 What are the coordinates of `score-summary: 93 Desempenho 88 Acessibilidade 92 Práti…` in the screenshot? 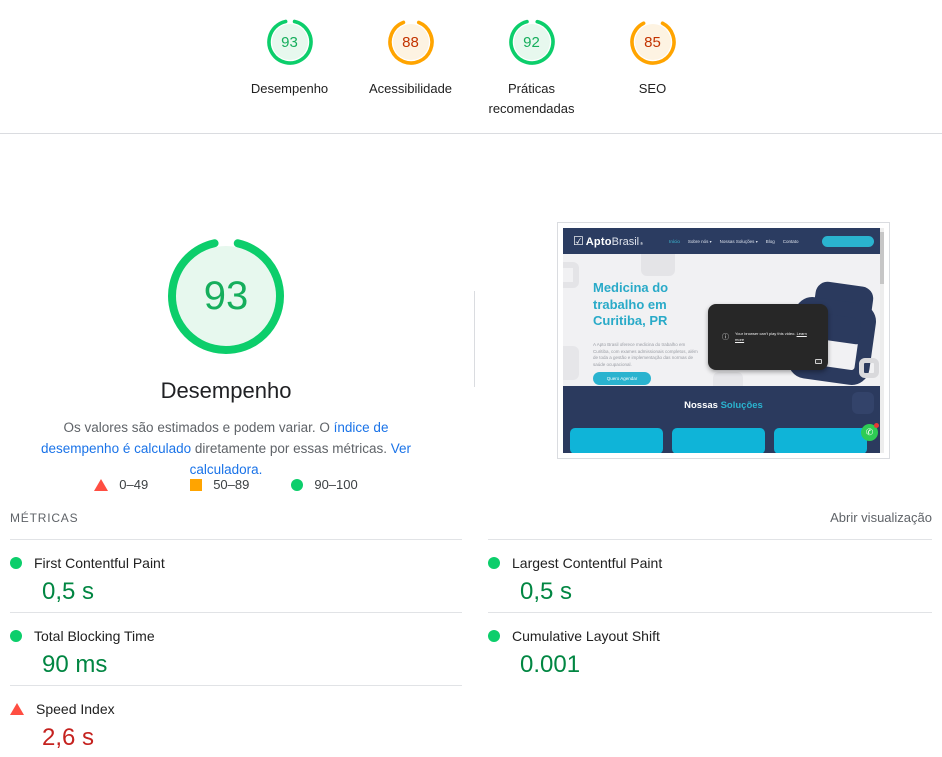 It's located at (471, 68).